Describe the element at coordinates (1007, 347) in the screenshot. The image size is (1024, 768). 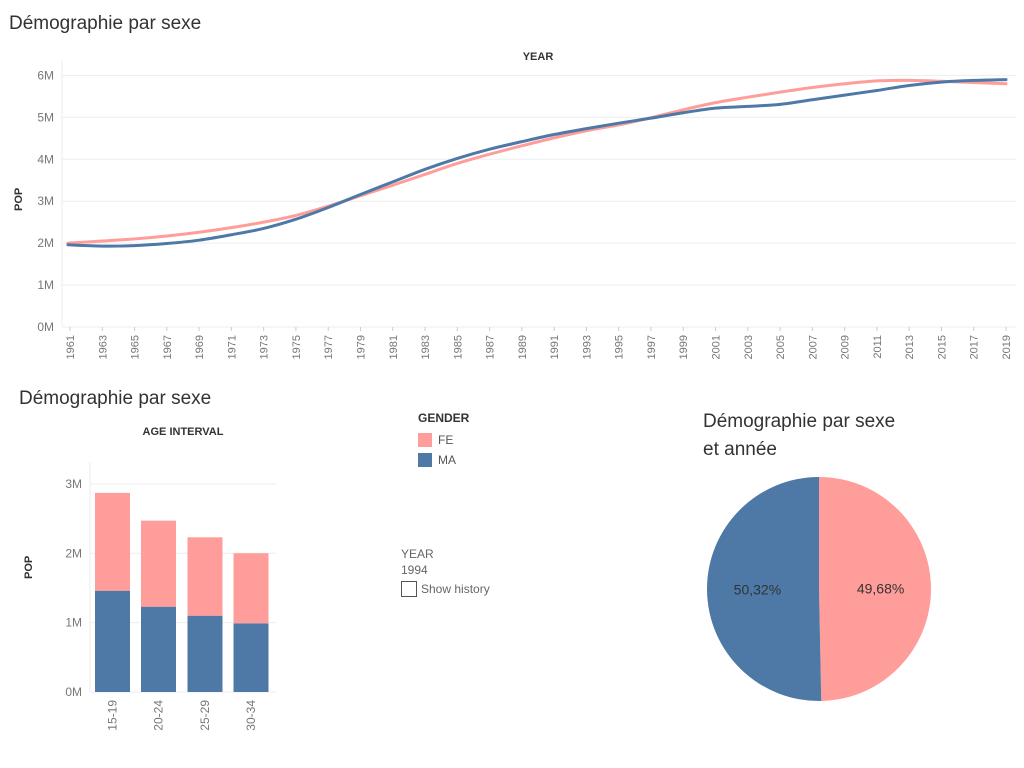
I see `line-chart-x-tick: 2019` at that location.